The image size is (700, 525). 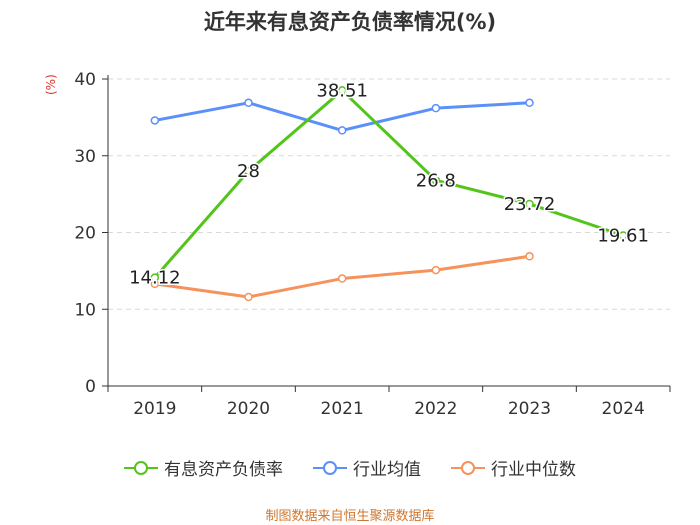 I want to click on data-label: 38.51, so click(x=342, y=90).